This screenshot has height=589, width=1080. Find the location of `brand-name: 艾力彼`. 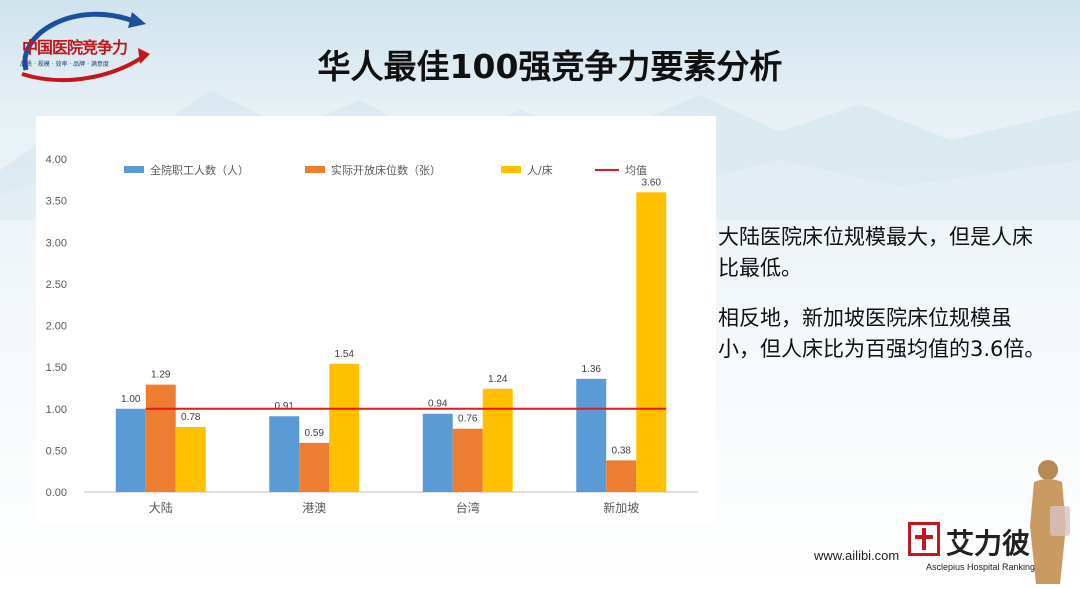

brand-name: 艾力彼 is located at coordinates (988, 543).